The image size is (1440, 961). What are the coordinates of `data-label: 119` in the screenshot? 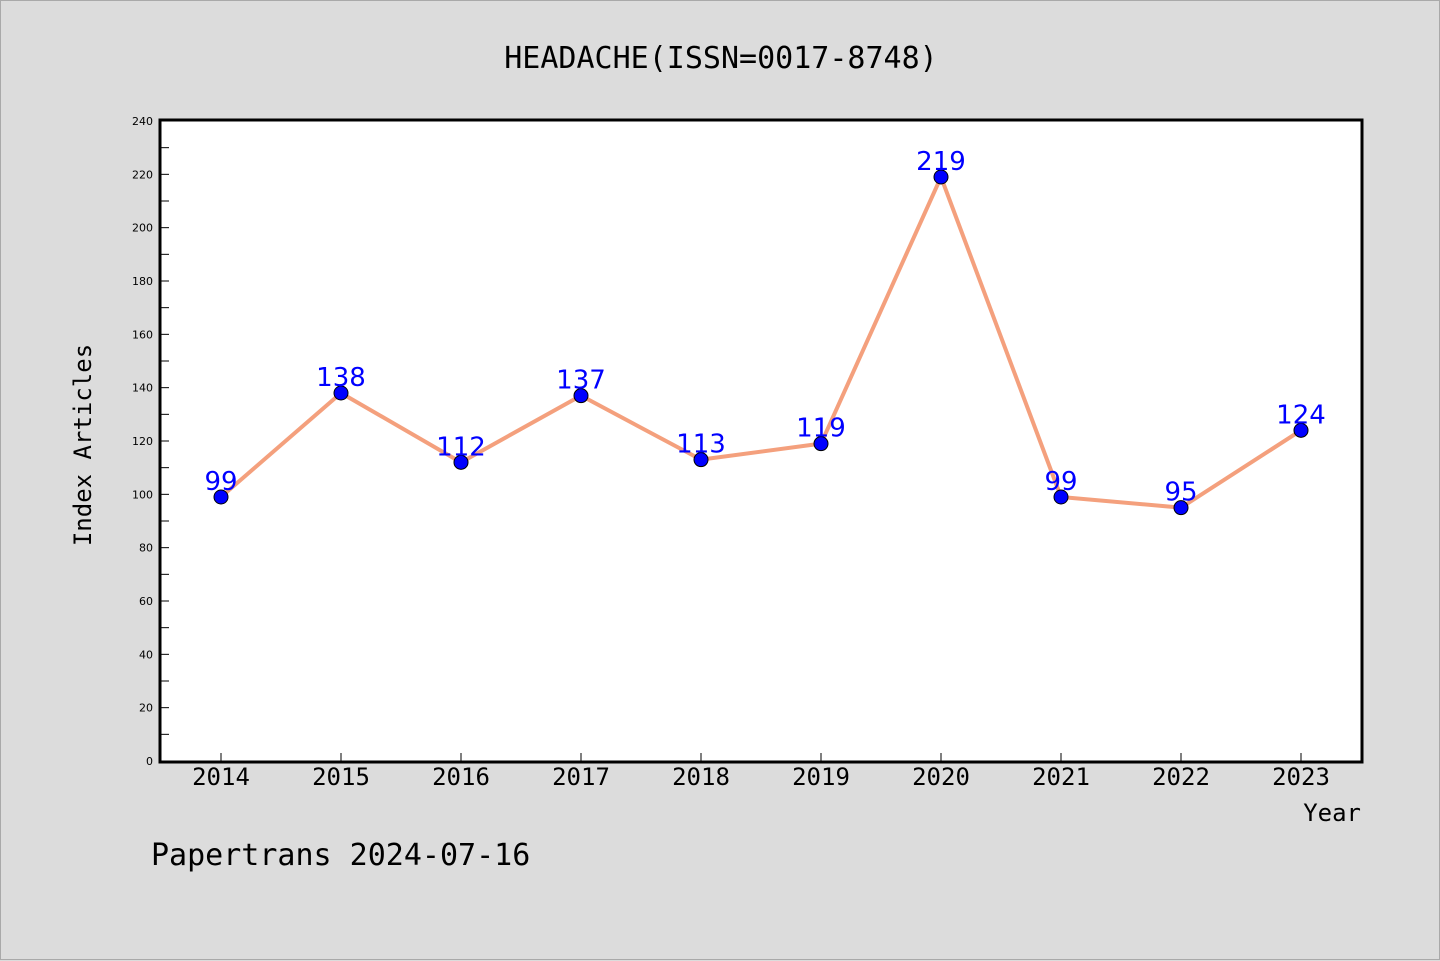 It's located at (821, 429).